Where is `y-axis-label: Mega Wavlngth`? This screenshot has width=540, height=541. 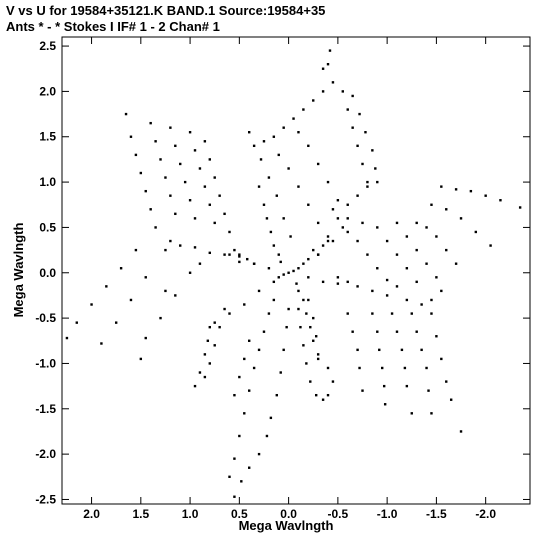
y-axis-label: Mega Wavlngth is located at coordinates (18, 270).